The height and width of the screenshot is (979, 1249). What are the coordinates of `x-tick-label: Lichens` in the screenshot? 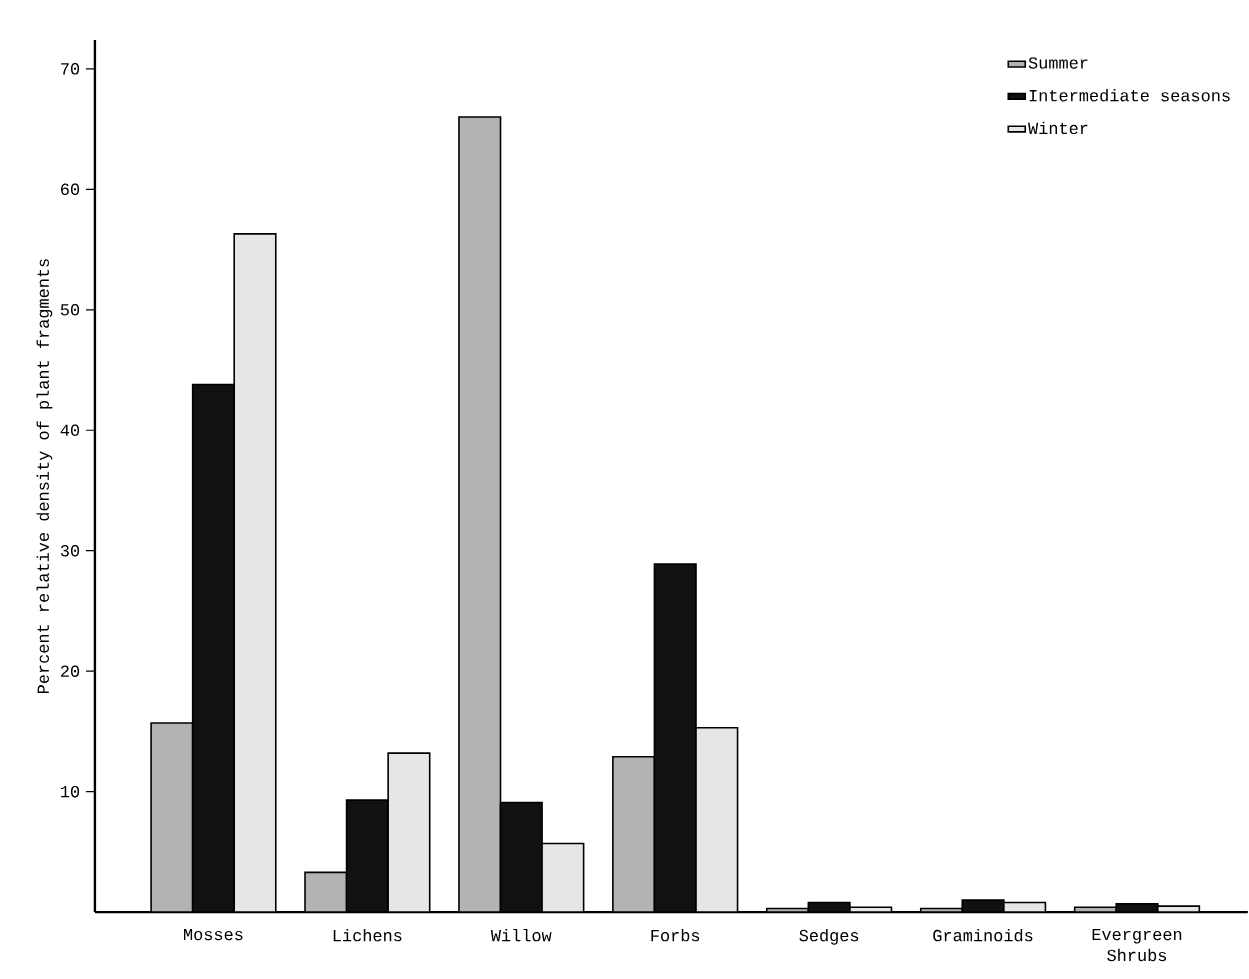 It's located at (367, 935).